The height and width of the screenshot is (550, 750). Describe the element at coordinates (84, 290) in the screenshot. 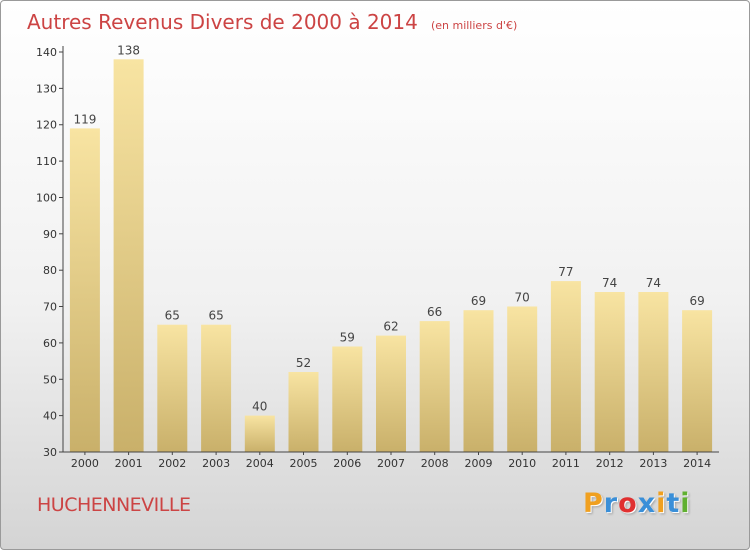

I see `bar-2000` at that location.